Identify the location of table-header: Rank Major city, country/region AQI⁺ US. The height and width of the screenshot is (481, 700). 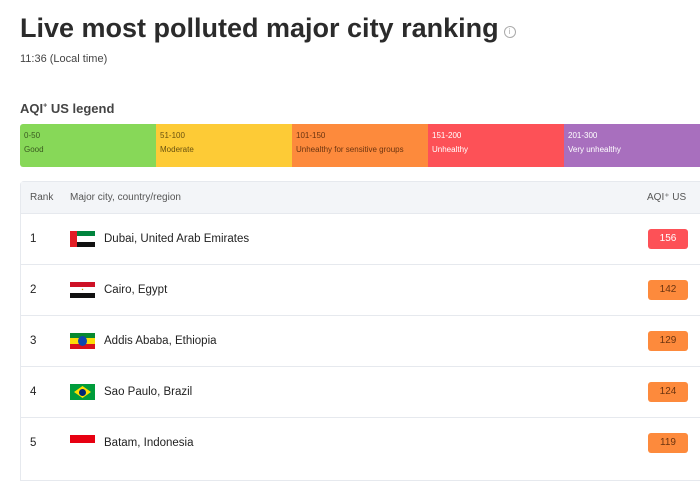
(360, 197).